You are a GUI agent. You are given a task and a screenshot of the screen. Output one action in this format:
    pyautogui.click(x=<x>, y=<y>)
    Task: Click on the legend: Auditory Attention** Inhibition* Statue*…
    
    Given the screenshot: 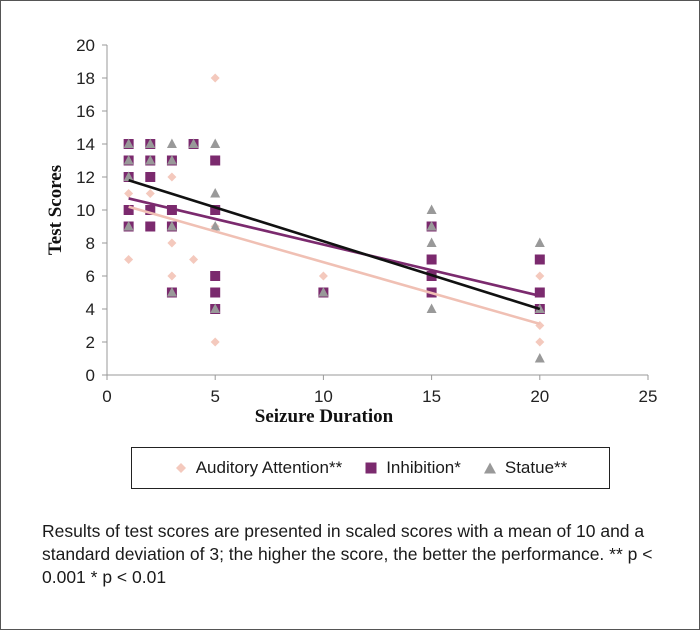 What is the action you would take?
    pyautogui.click(x=370, y=468)
    